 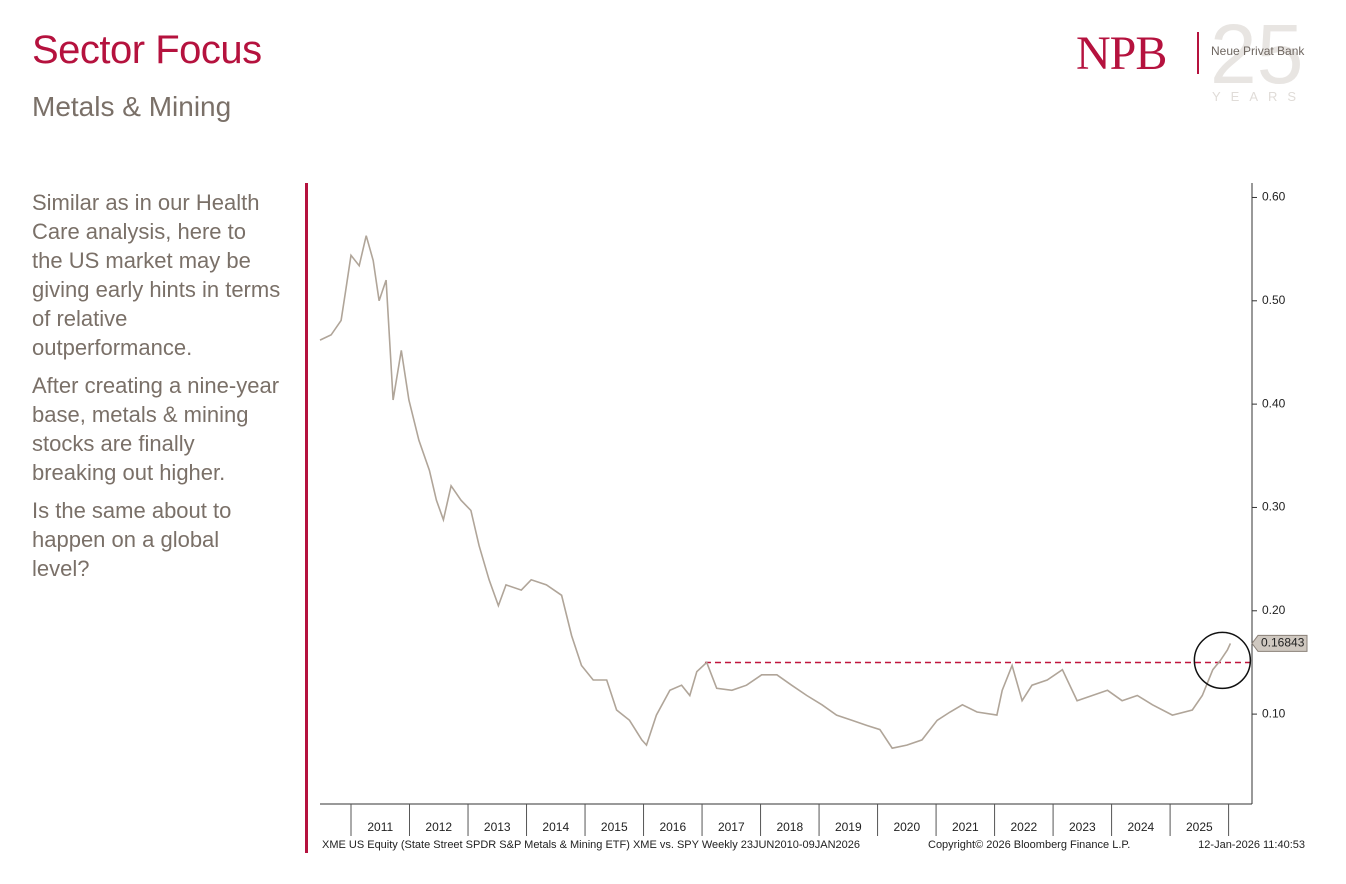 I want to click on subtitle: Metals & Mining, so click(x=132, y=106).